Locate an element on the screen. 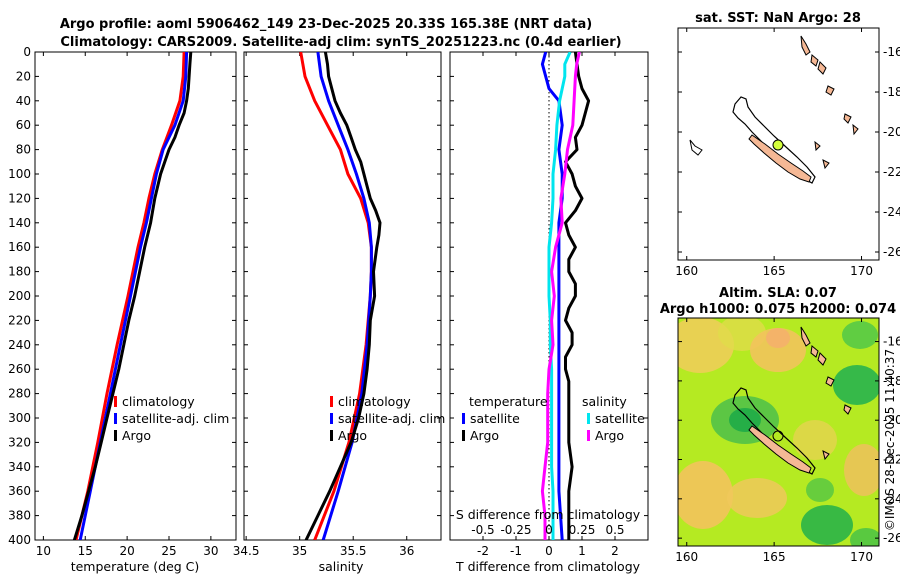 This screenshot has height=580, width=900. y-tick-label: 20 is located at coordinates (23, 76).